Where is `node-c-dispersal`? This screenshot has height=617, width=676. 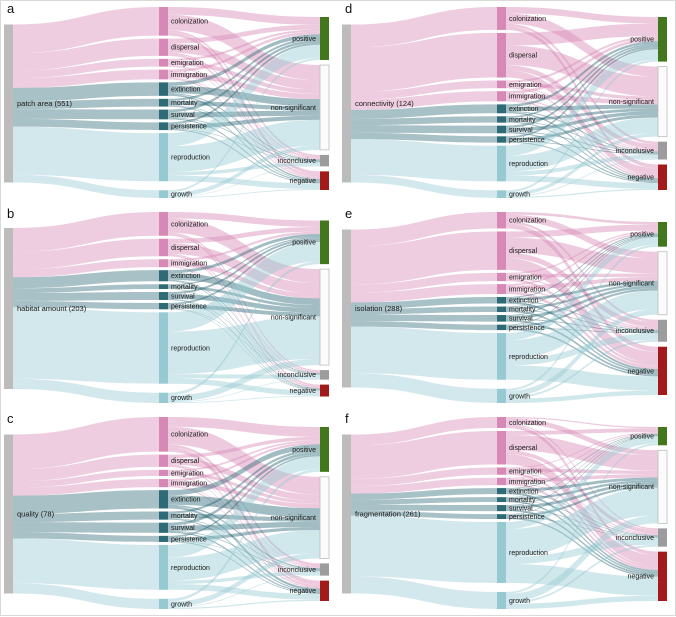
node-c-dispersal is located at coordinates (163, 460).